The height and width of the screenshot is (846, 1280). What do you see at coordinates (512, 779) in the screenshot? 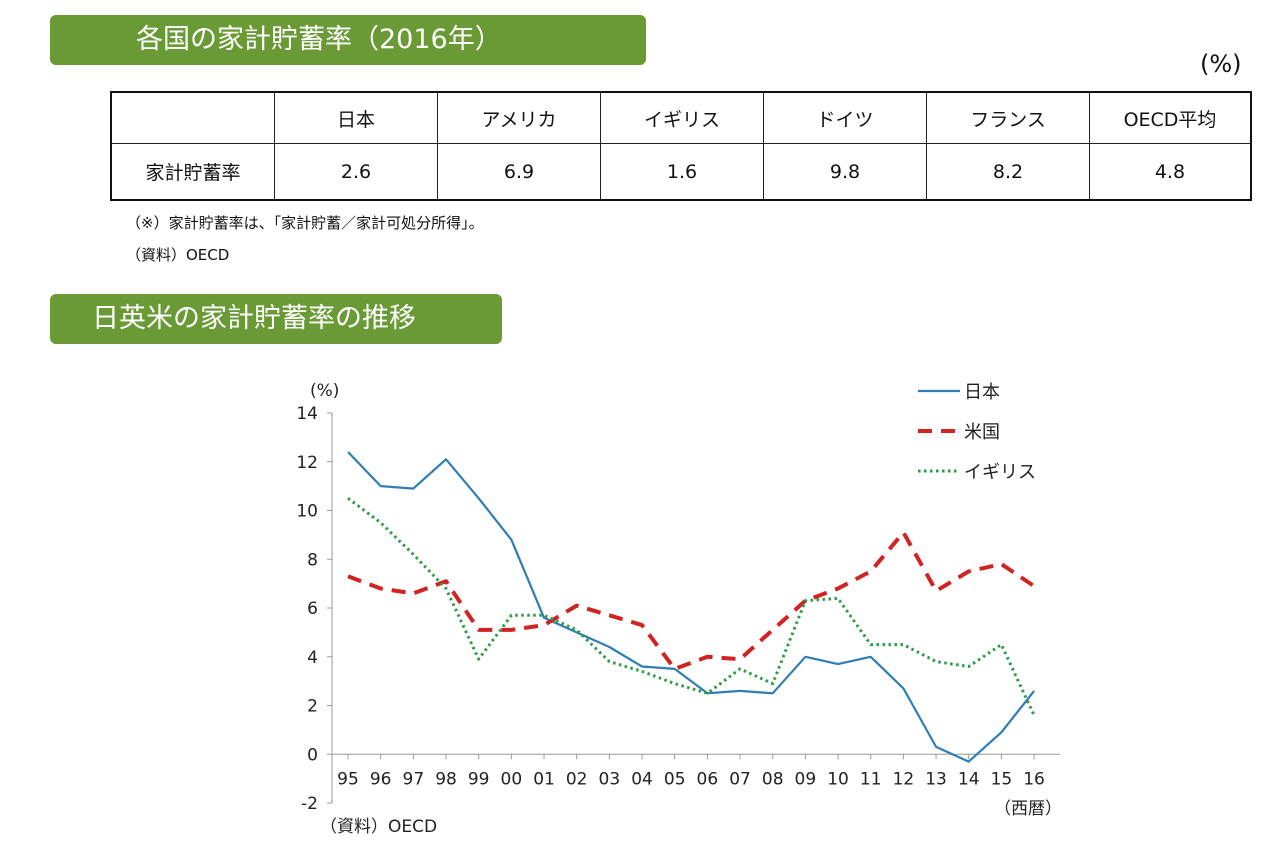
I see `x-tick-label: 00` at bounding box center [512, 779].